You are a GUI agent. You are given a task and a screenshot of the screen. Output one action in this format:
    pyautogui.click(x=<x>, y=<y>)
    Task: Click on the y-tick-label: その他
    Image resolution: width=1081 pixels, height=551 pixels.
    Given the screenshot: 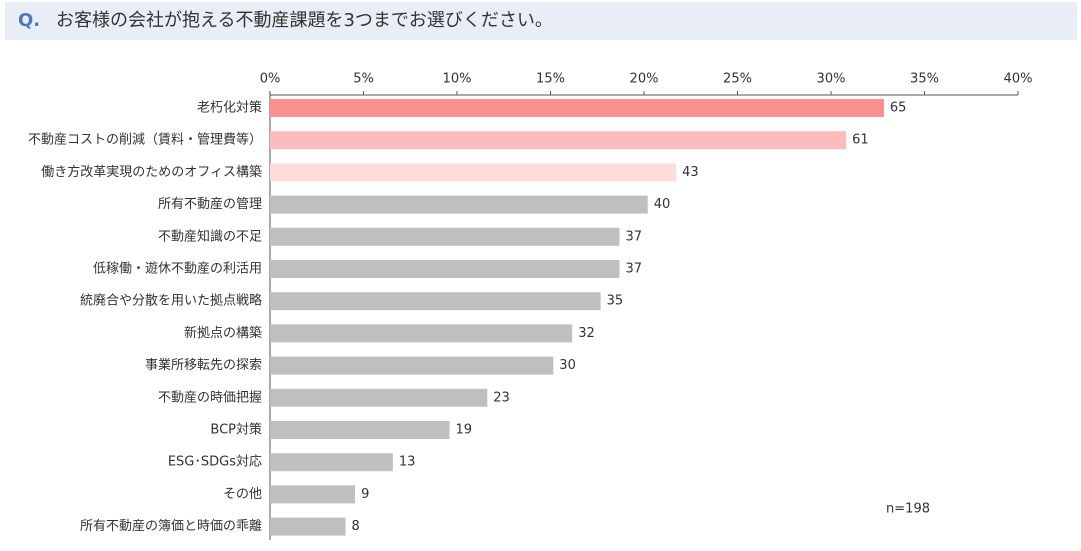 What is the action you would take?
    pyautogui.click(x=242, y=494)
    